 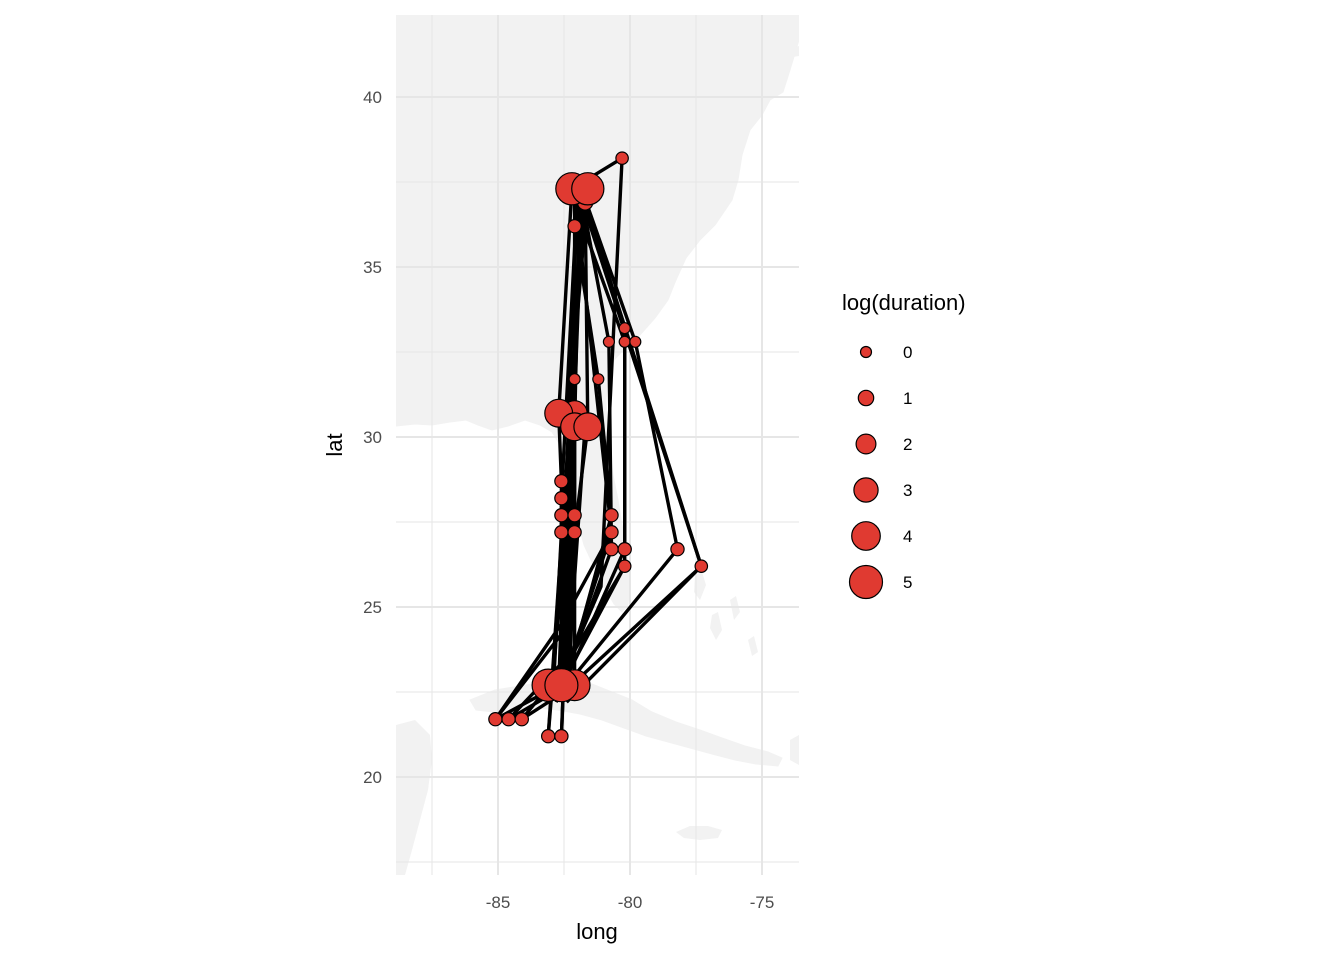 What do you see at coordinates (334, 444) in the screenshot?
I see `y-axis-title: lat` at bounding box center [334, 444].